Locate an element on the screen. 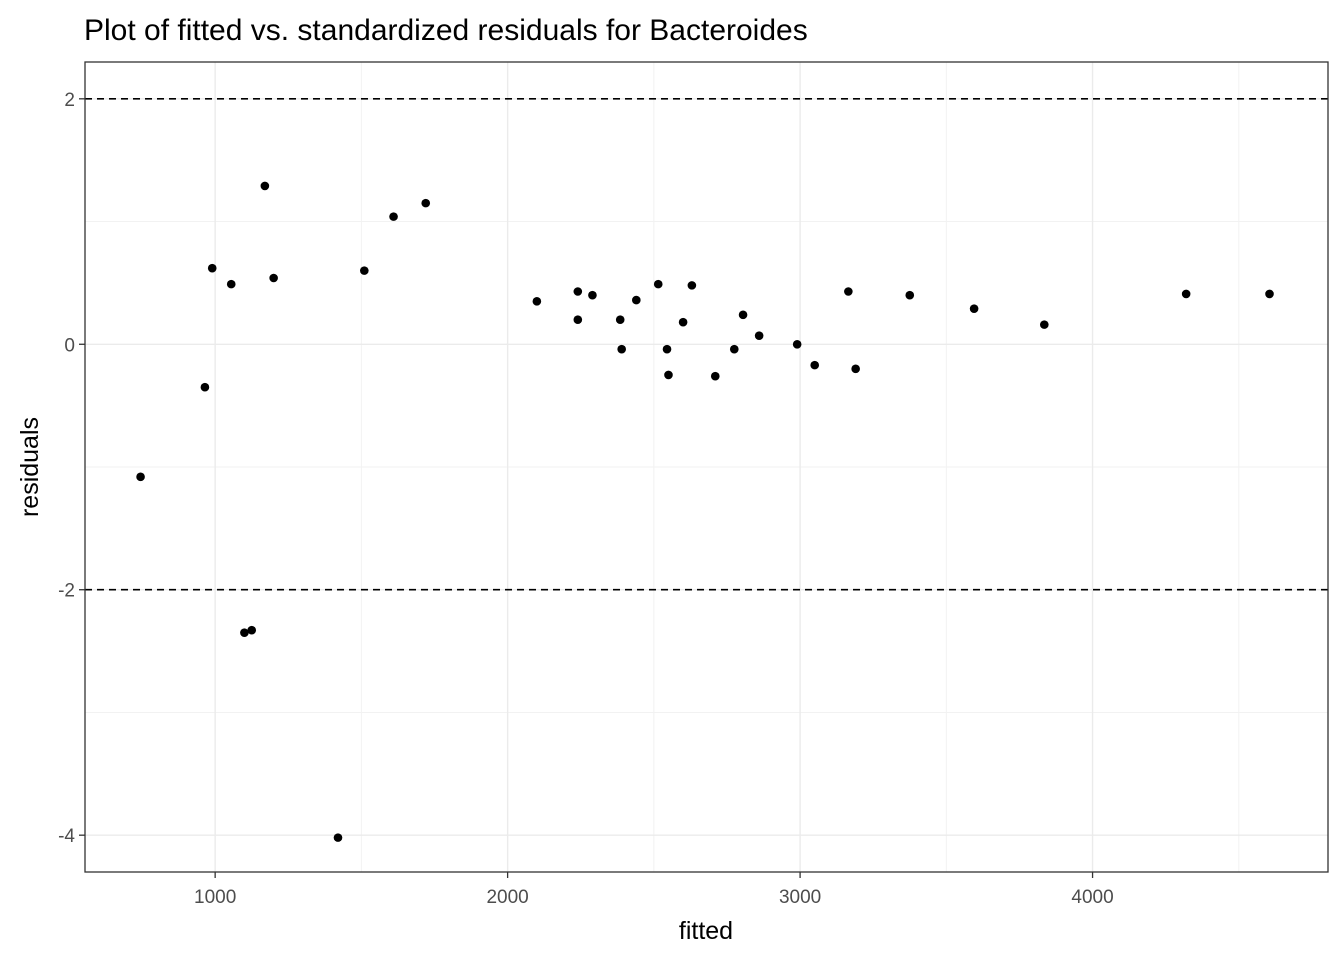 The image size is (1344, 960). y-tick-label: -4 is located at coordinates (66, 836).